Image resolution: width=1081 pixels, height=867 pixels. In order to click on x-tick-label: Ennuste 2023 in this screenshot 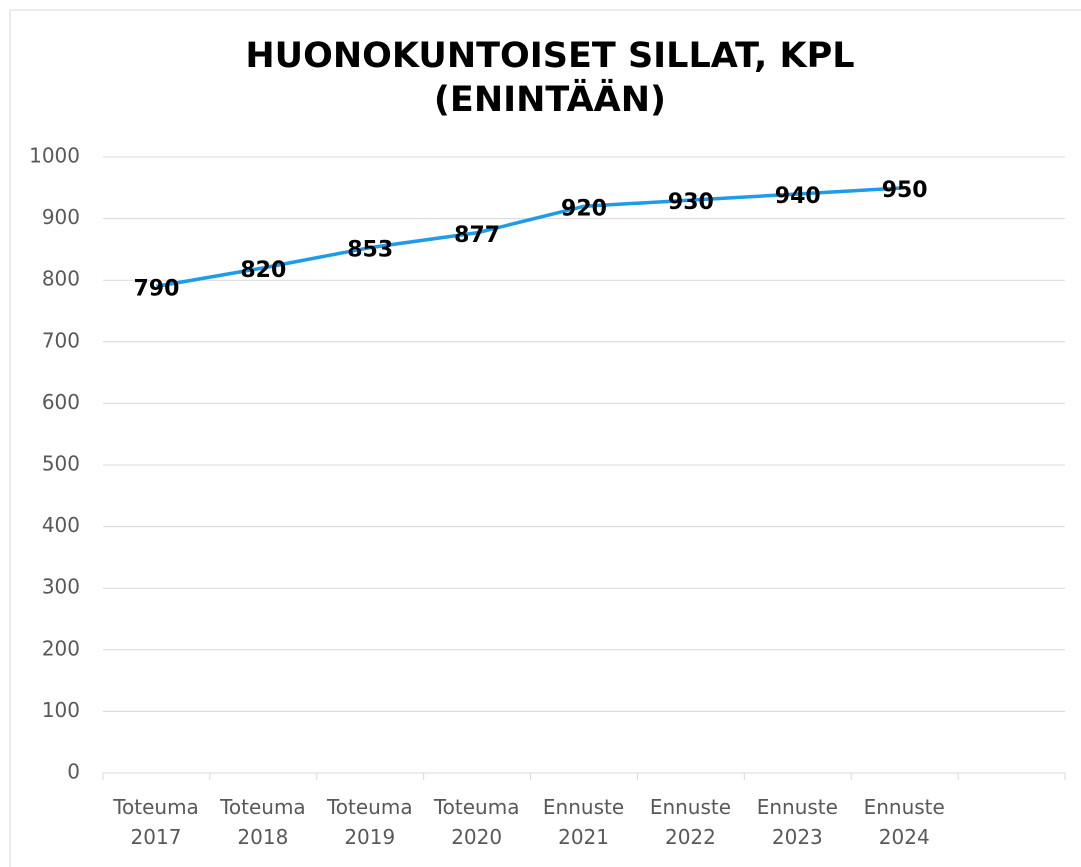, I will do `click(797, 822)`.